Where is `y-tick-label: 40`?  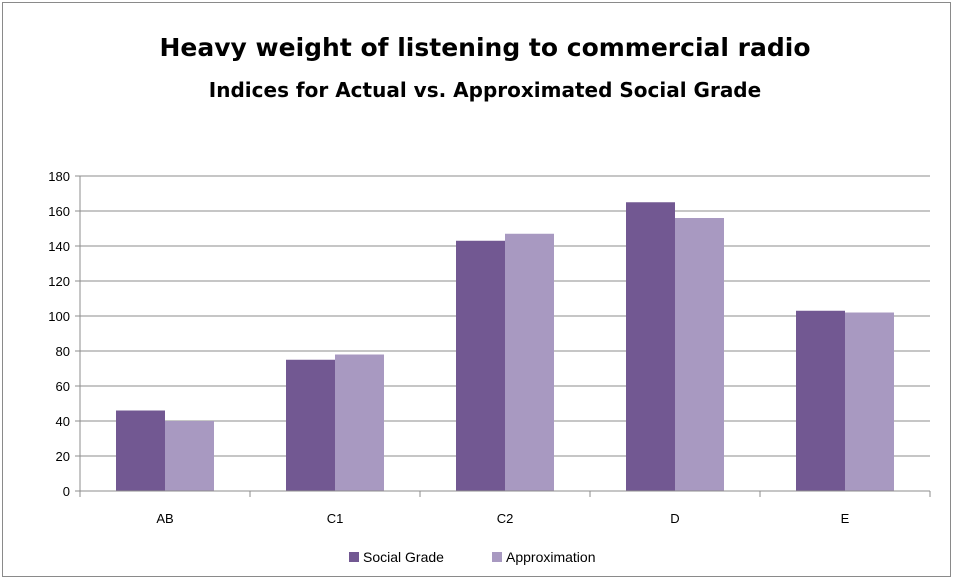 y-tick-label: 40 is located at coordinates (63, 421).